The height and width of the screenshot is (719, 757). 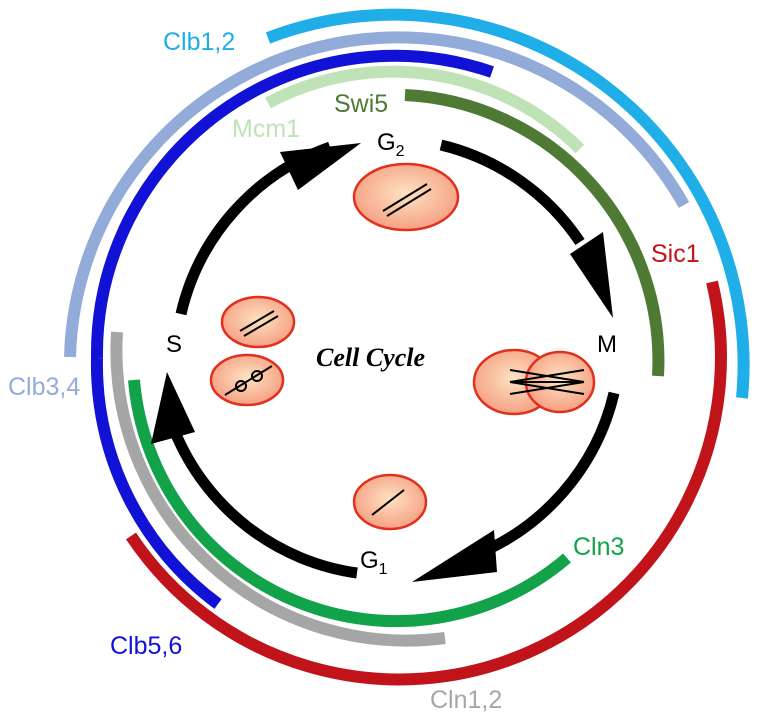 I want to click on arrow-g1-to-s, so click(x=263, y=504).